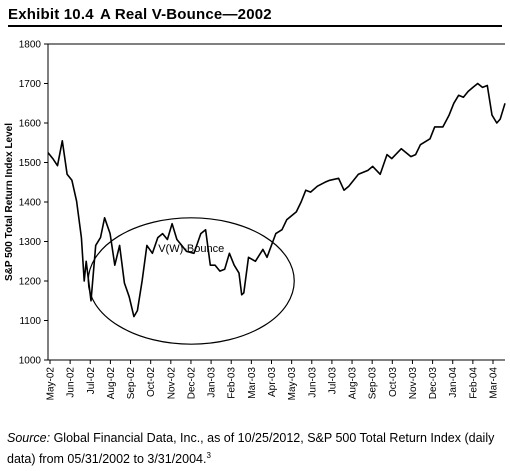 The width and height of the screenshot is (510, 471). I want to click on x-tick-label: Jun-03, so click(312, 382).